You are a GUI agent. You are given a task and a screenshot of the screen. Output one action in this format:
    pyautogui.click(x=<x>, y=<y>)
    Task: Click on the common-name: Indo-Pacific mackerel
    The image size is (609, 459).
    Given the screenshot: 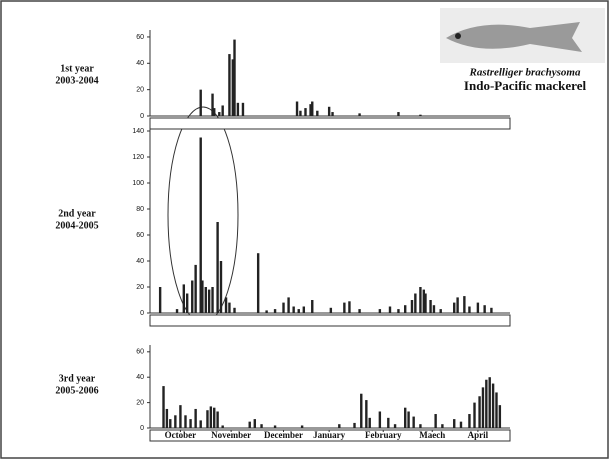 What is the action you would take?
    pyautogui.click(x=525, y=85)
    